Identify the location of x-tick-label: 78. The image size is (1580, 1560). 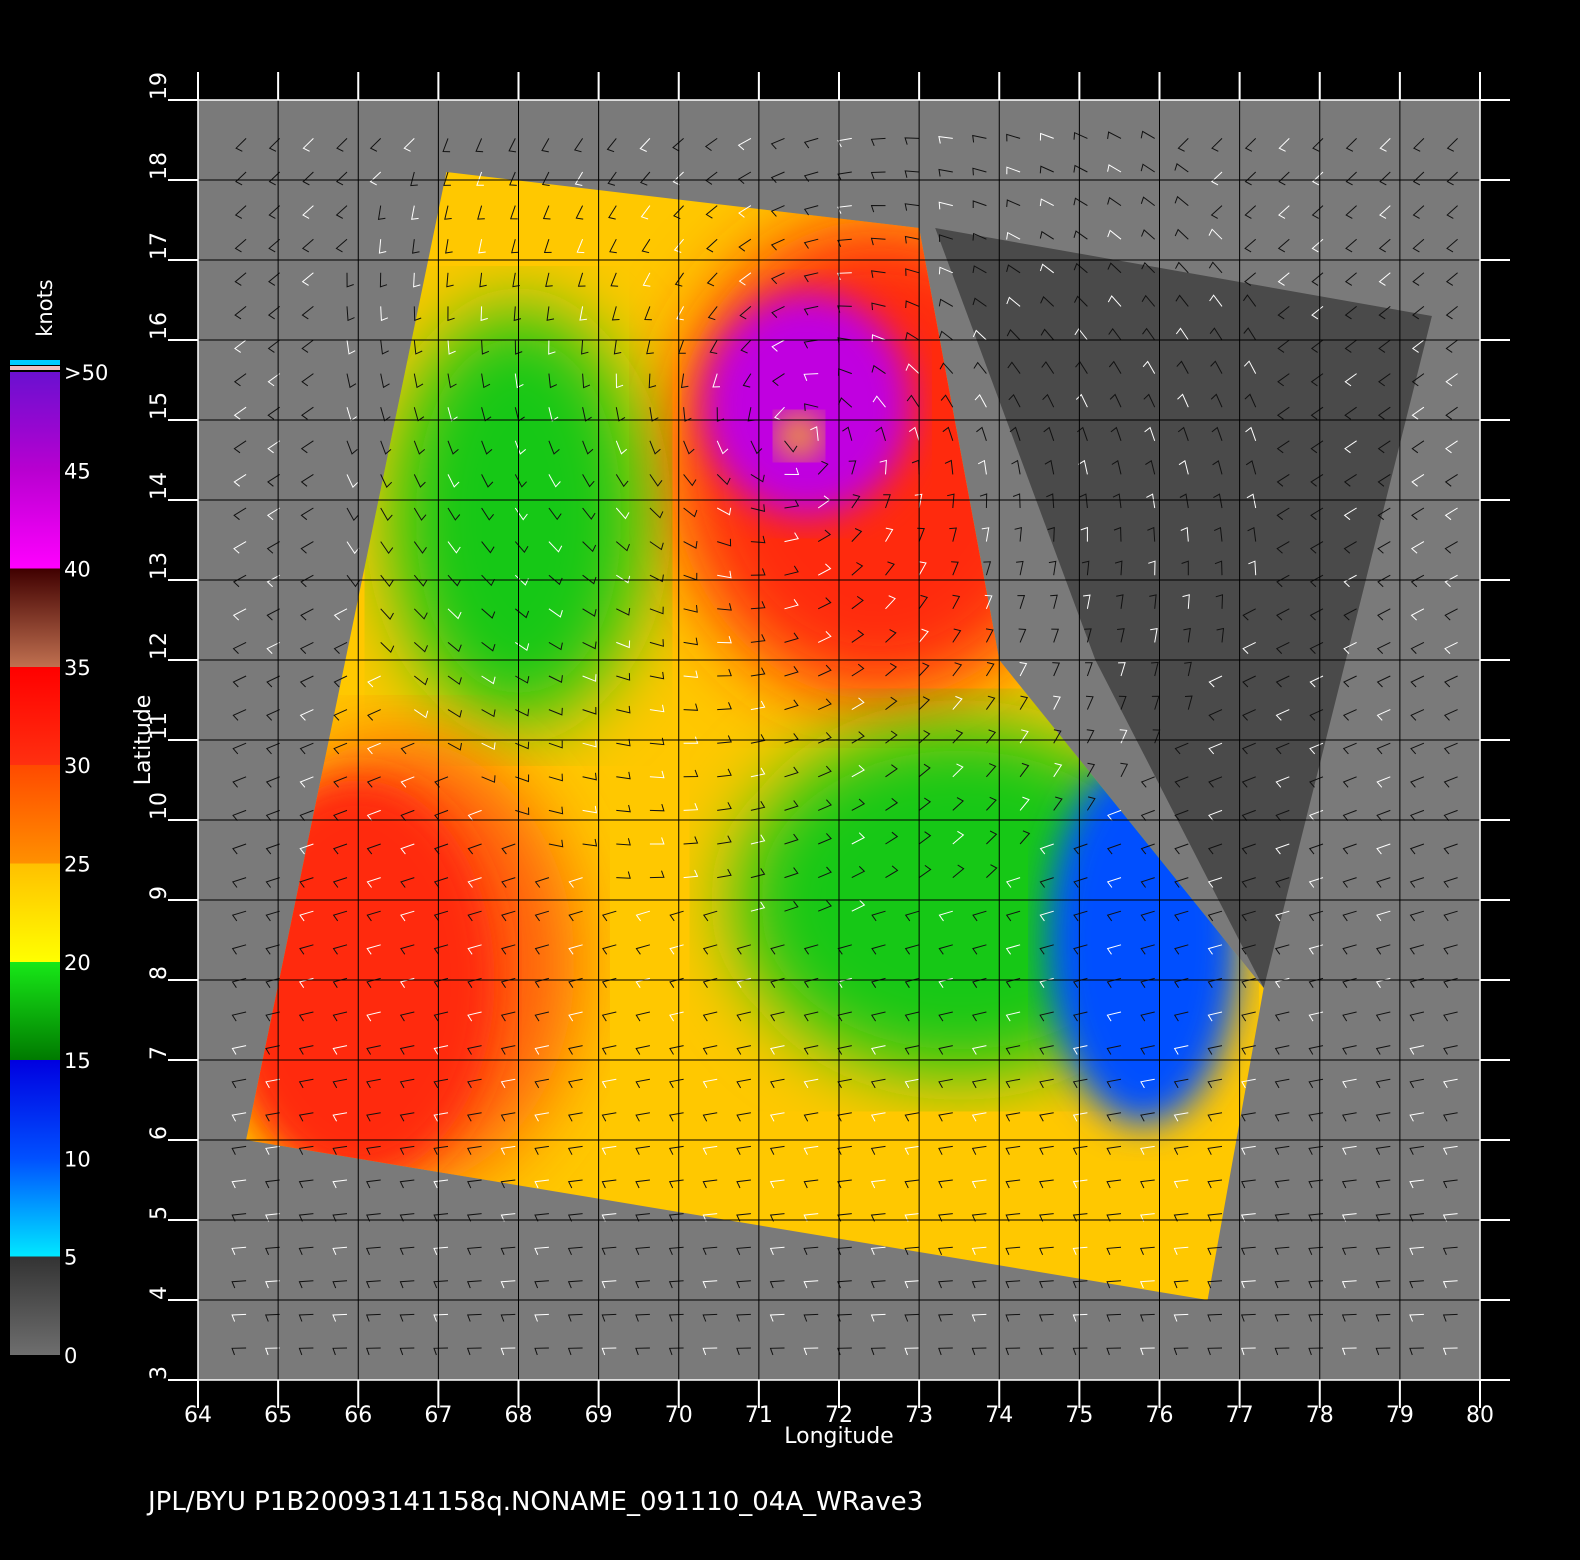
(1320, 1415).